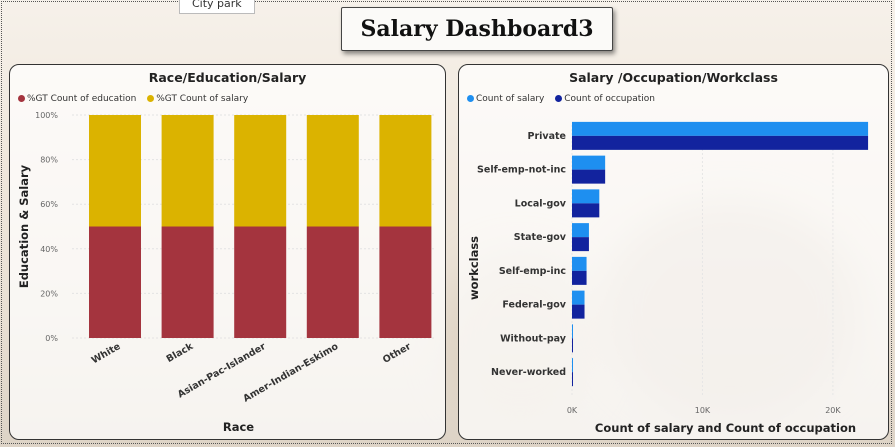 Image resolution: width=895 pixels, height=447 pixels. Describe the element at coordinates (725, 428) in the screenshot. I see `x-axis-title: Count of salary and Count of occupation` at that location.